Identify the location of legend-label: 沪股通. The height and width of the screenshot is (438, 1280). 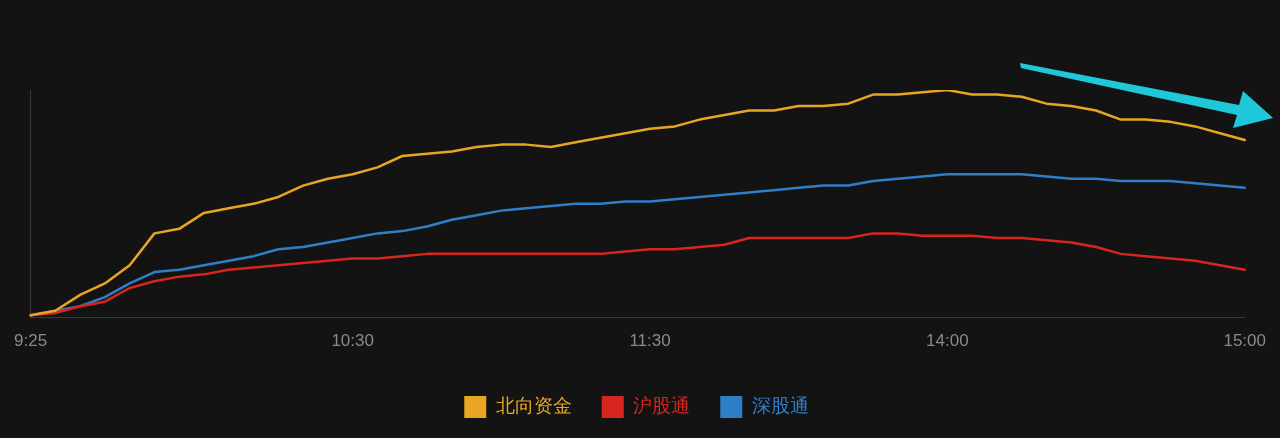
(662, 404).